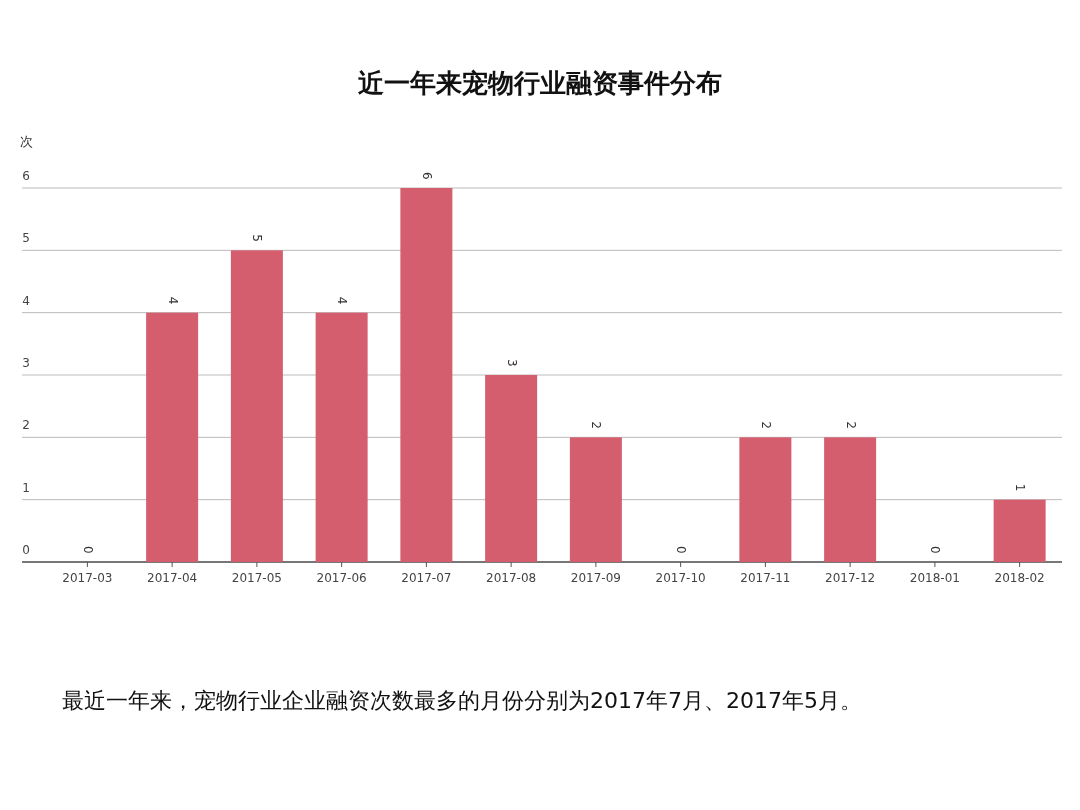  Describe the element at coordinates (26, 487) in the screenshot. I see `y-tick-label: 1` at that location.